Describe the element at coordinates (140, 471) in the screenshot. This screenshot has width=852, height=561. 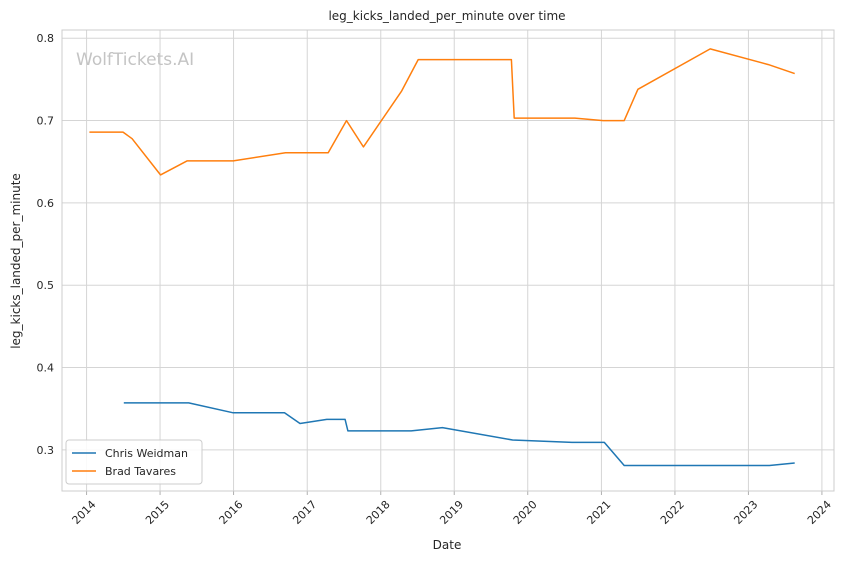
I see `legend-label: Brad Tavares` at that location.